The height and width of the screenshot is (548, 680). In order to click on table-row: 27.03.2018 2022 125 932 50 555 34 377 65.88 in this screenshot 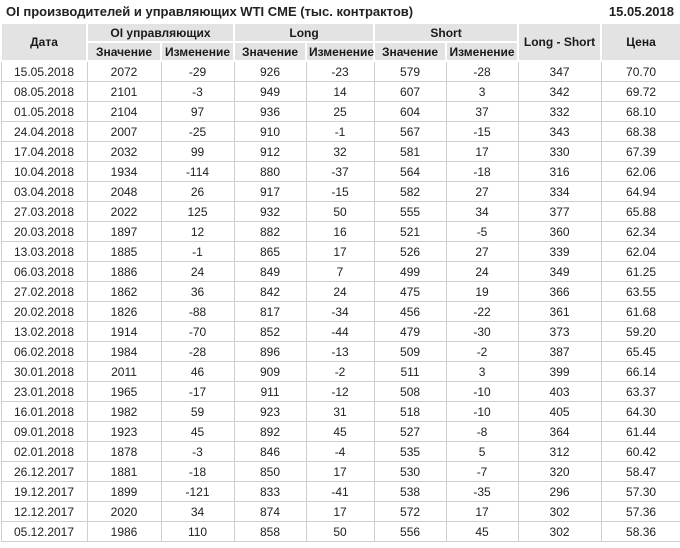, I will do `click(340, 211)`.